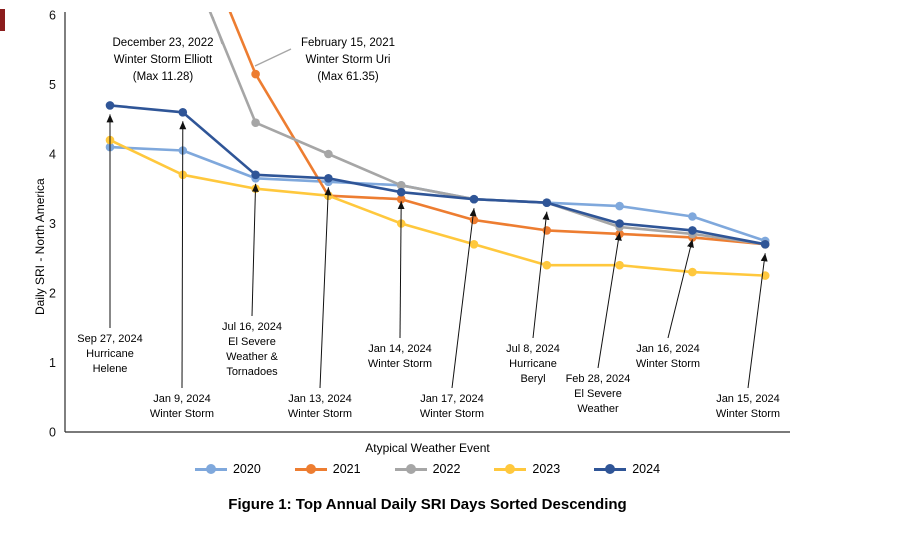 This screenshot has height=547, width=901. I want to click on legend-item-2022: 2022, so click(427, 469).